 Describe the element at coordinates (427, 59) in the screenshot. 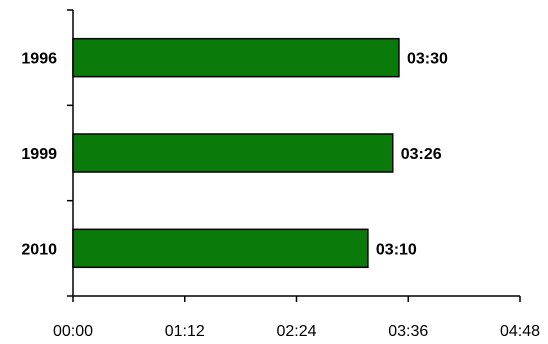

I see `data-label-1996: 03:30` at that location.